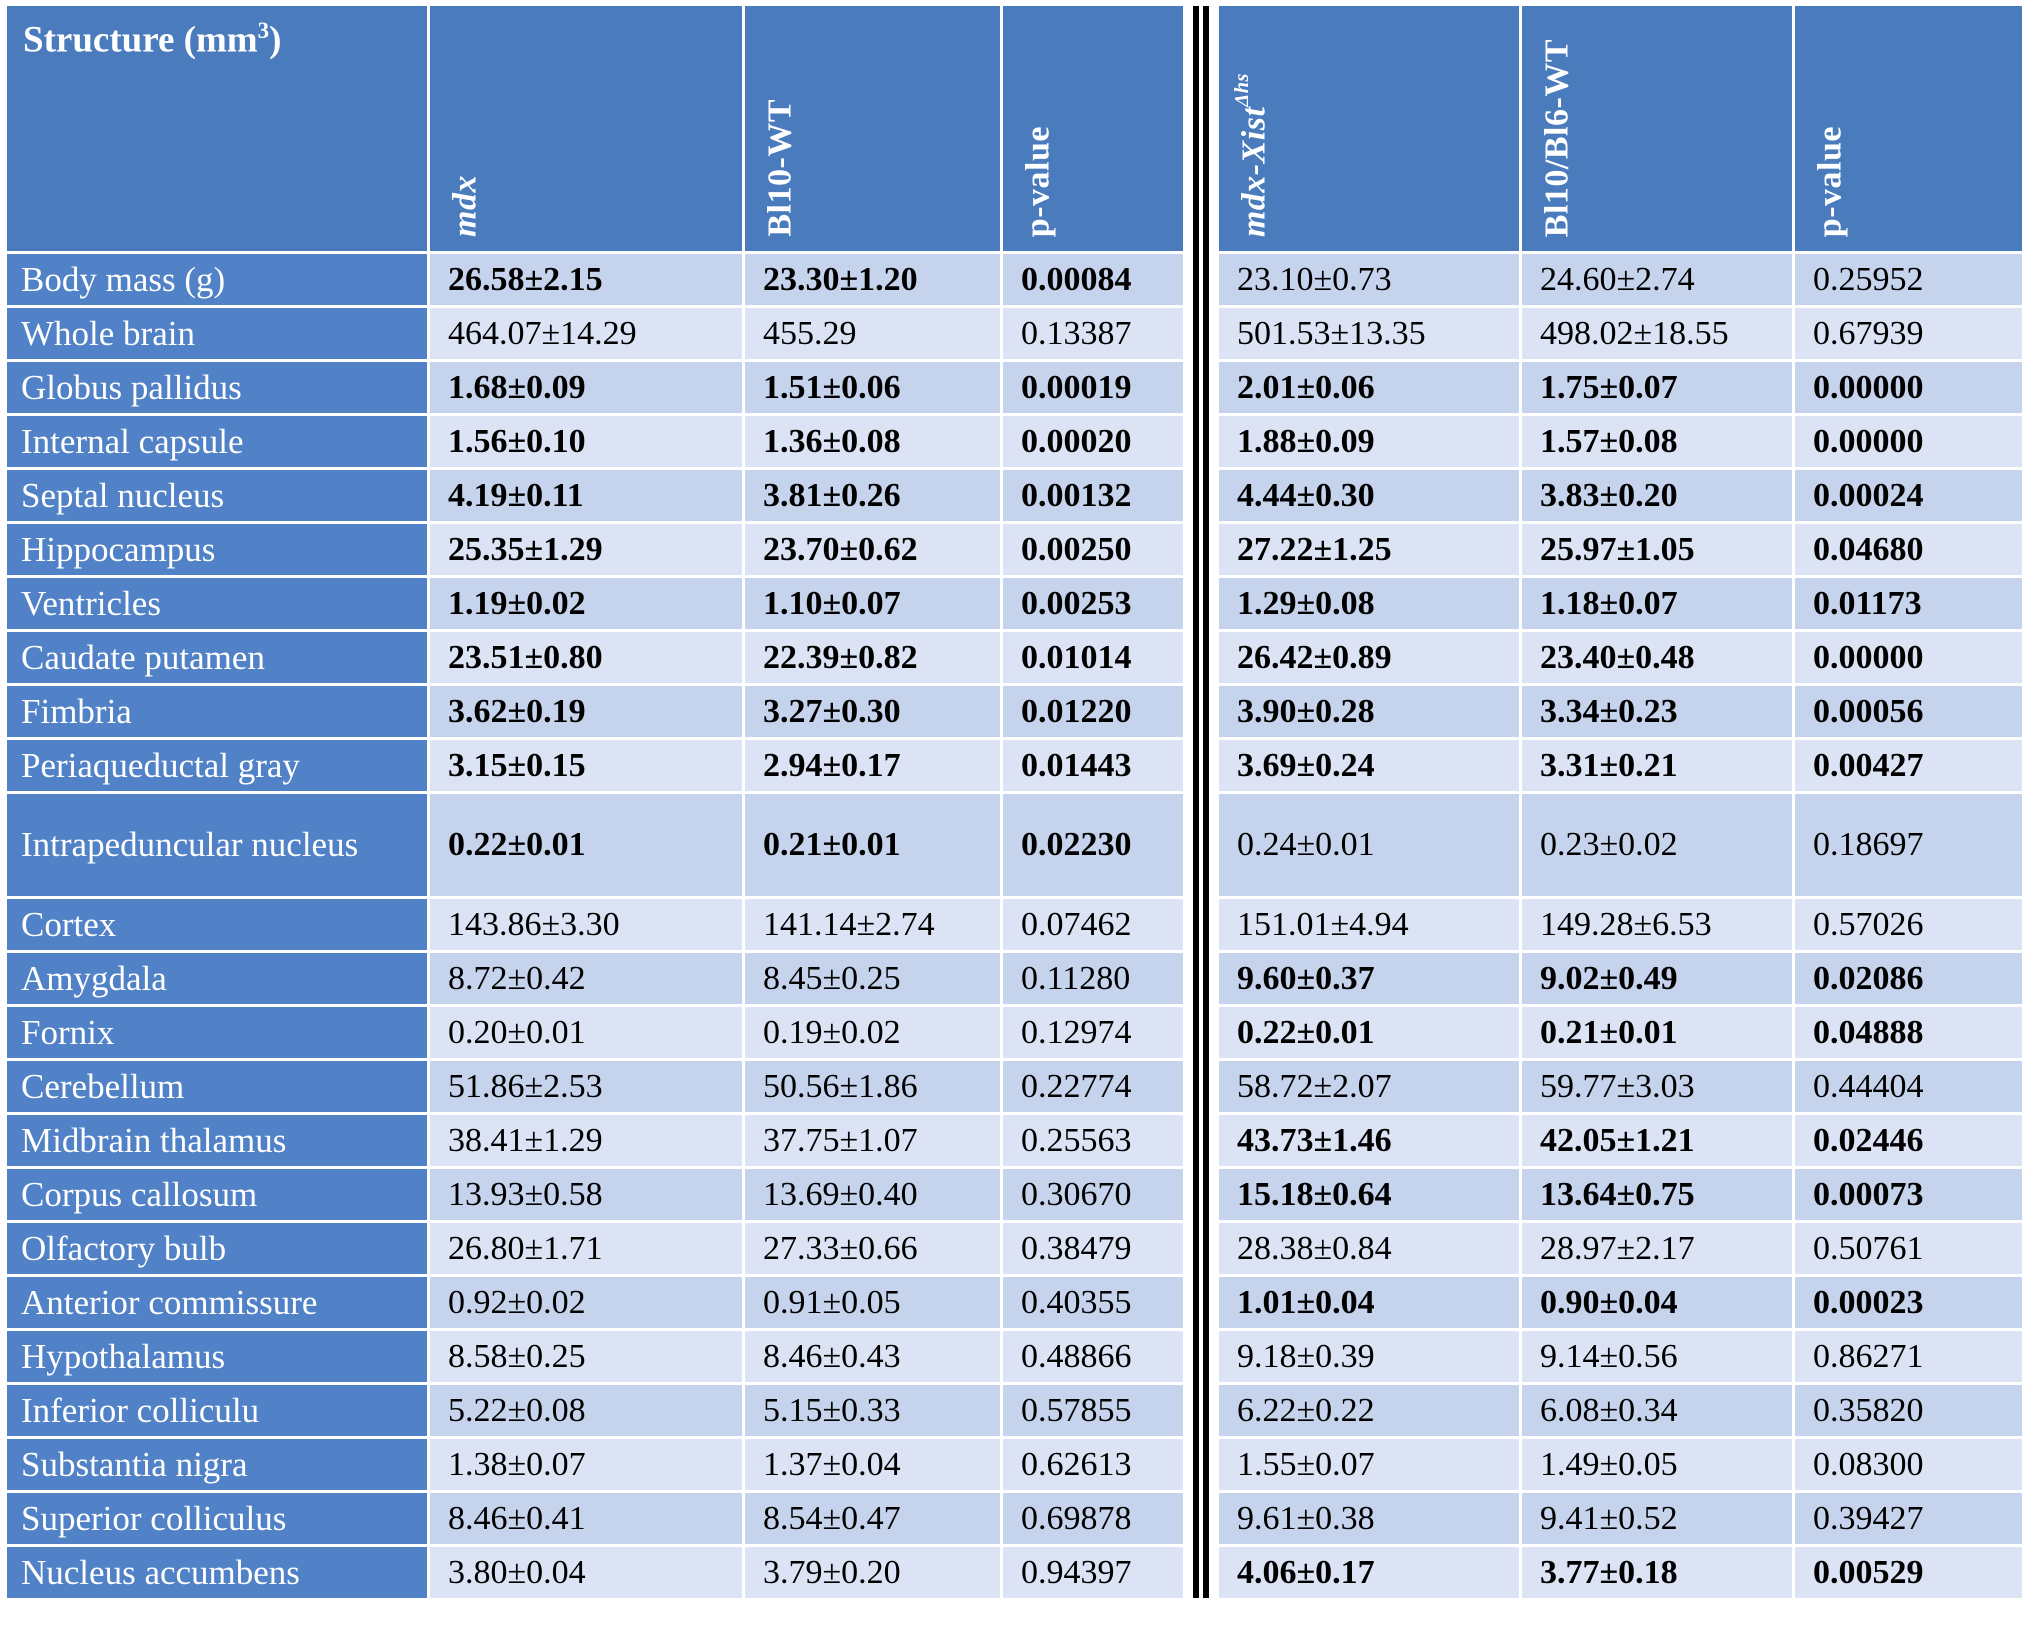 The height and width of the screenshot is (1640, 2029). What do you see at coordinates (217, 1302) in the screenshot?
I see `row-structure-label: Anterior commissure` at bounding box center [217, 1302].